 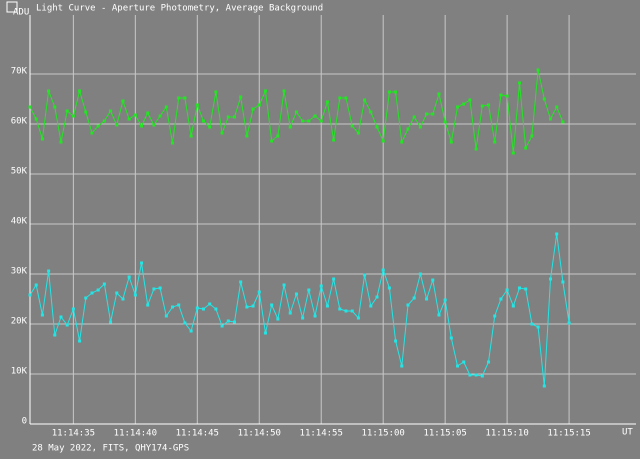 I want to click on x-tick-label: 11:14:55, so click(x=321, y=434).